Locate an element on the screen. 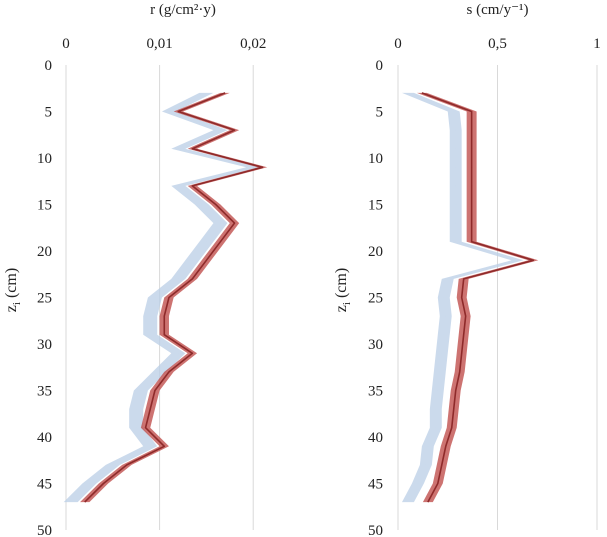  x-tick-label: 0,02 is located at coordinates (253, 44).